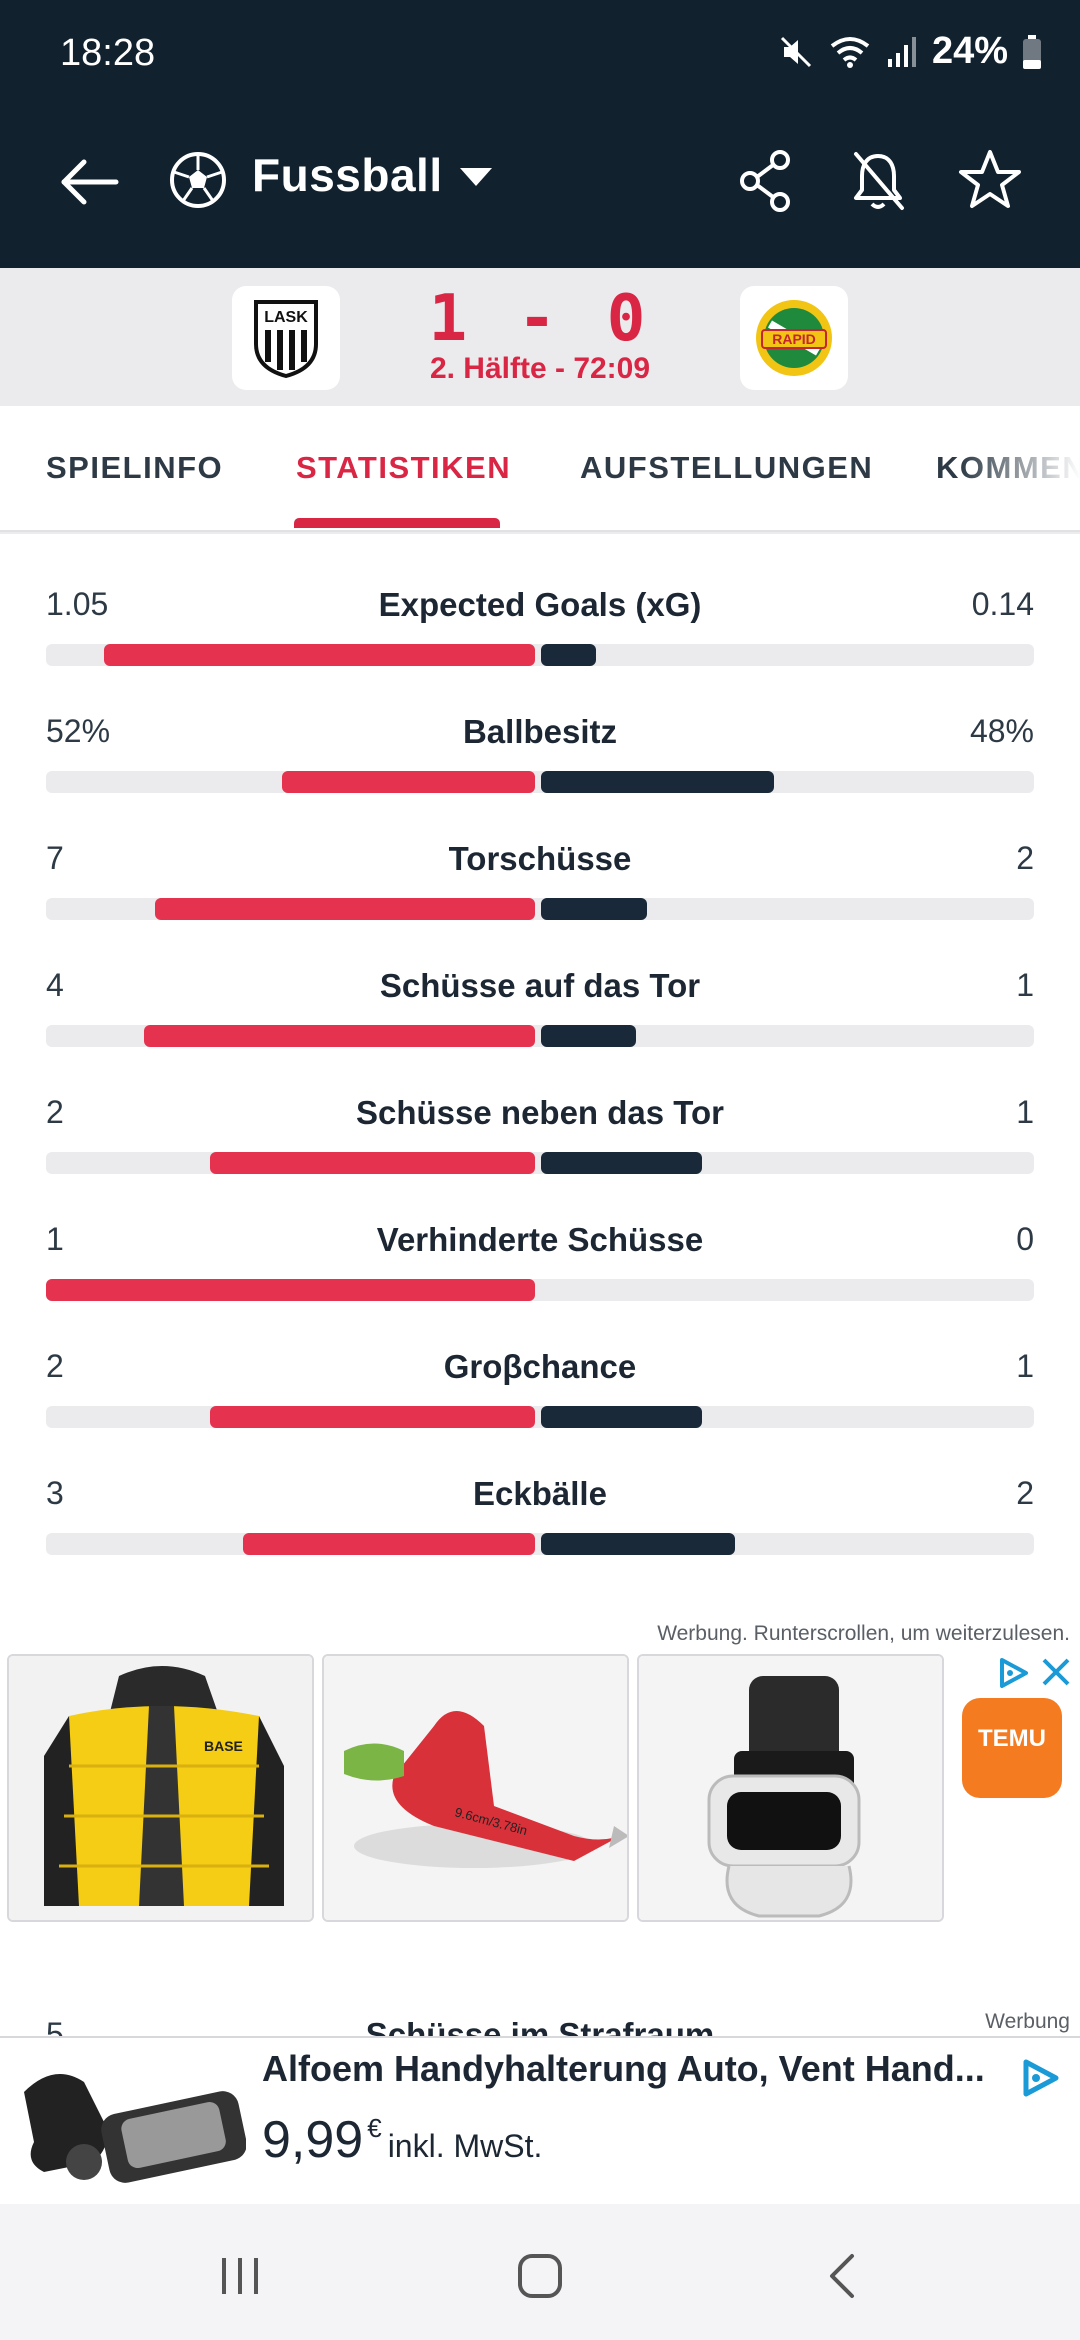  I want to click on stat-home-value: 3, so click(55, 1493).